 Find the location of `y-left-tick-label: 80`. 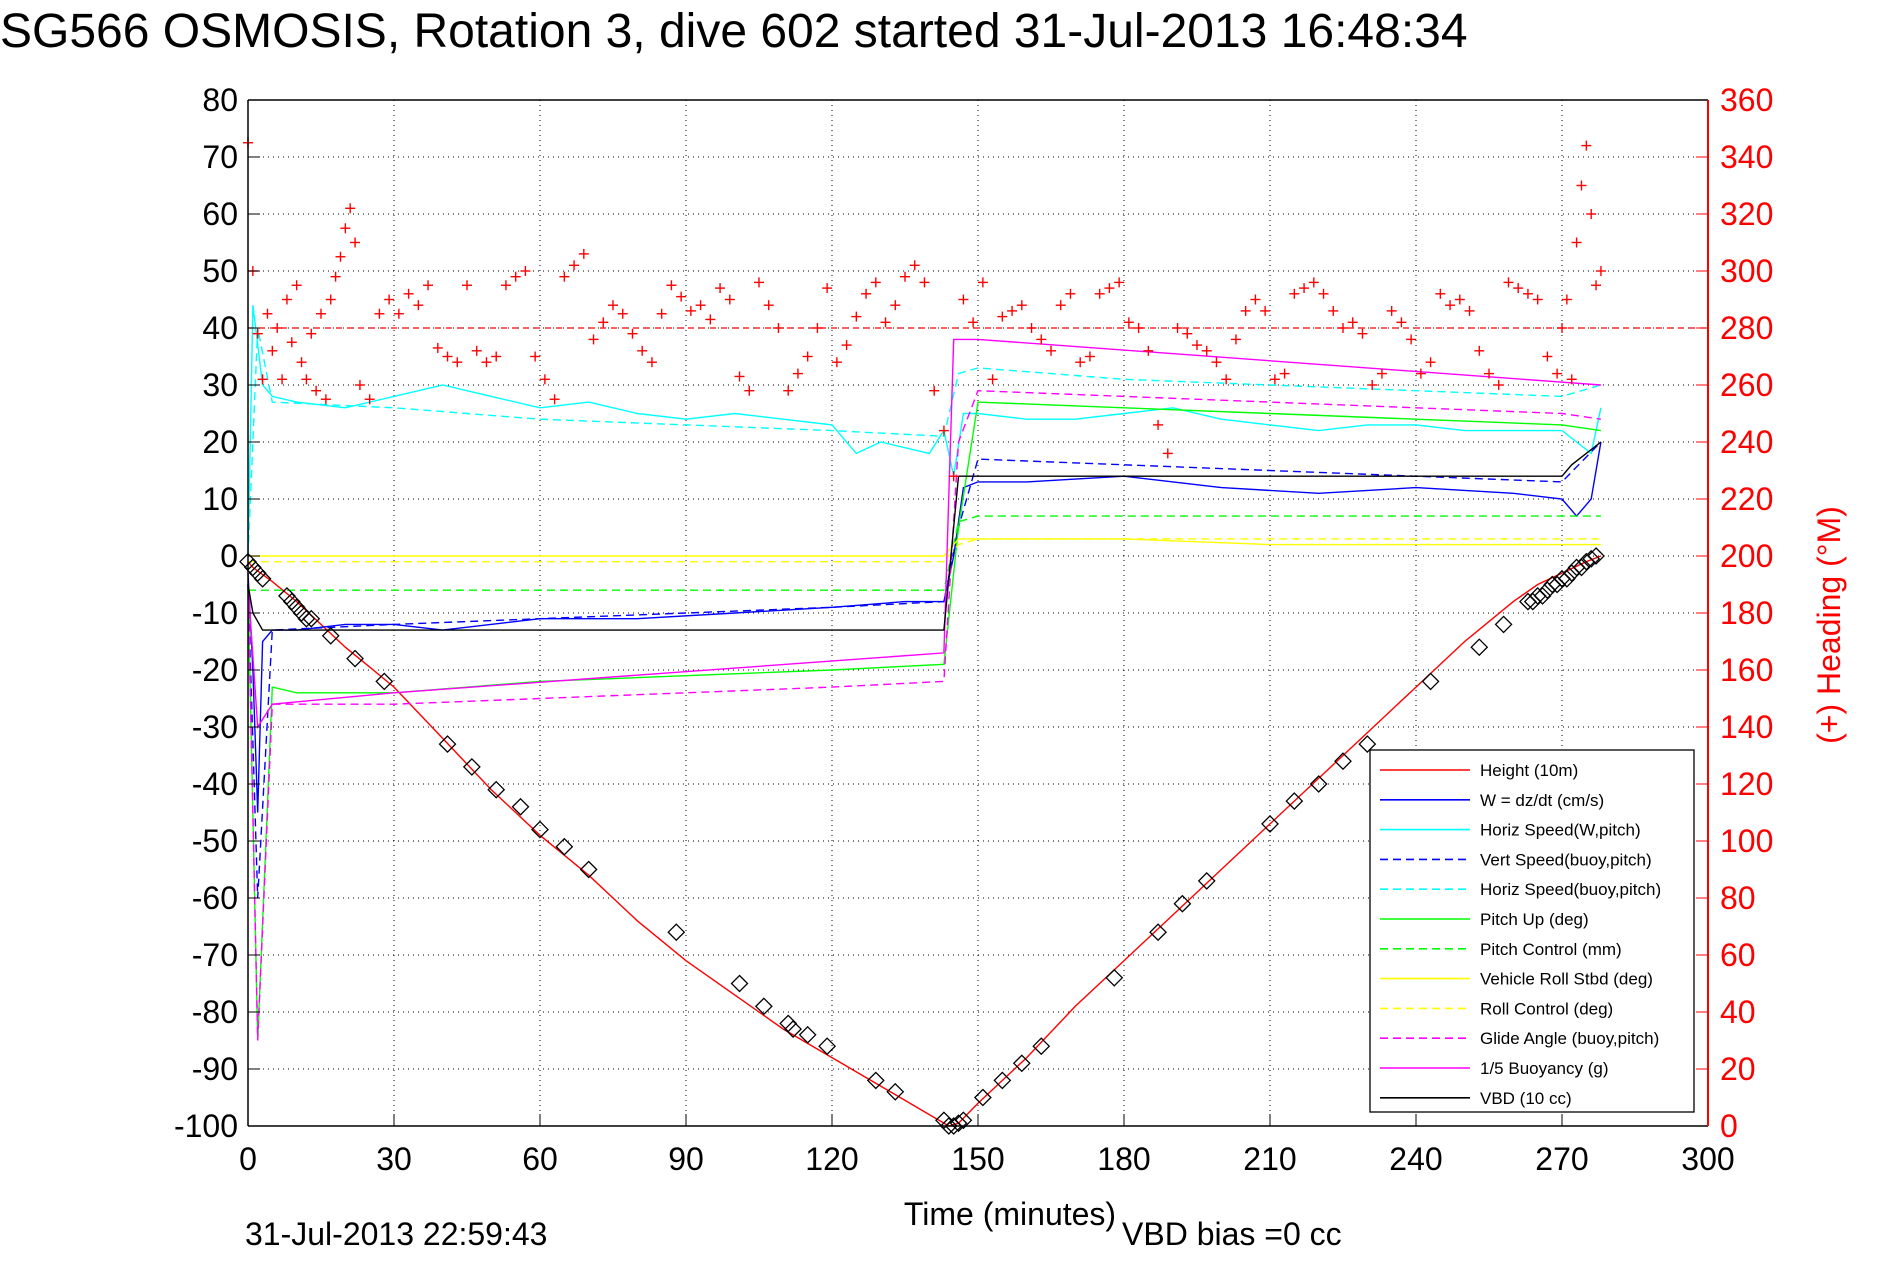

y-left-tick-label: 80 is located at coordinates (220, 100).